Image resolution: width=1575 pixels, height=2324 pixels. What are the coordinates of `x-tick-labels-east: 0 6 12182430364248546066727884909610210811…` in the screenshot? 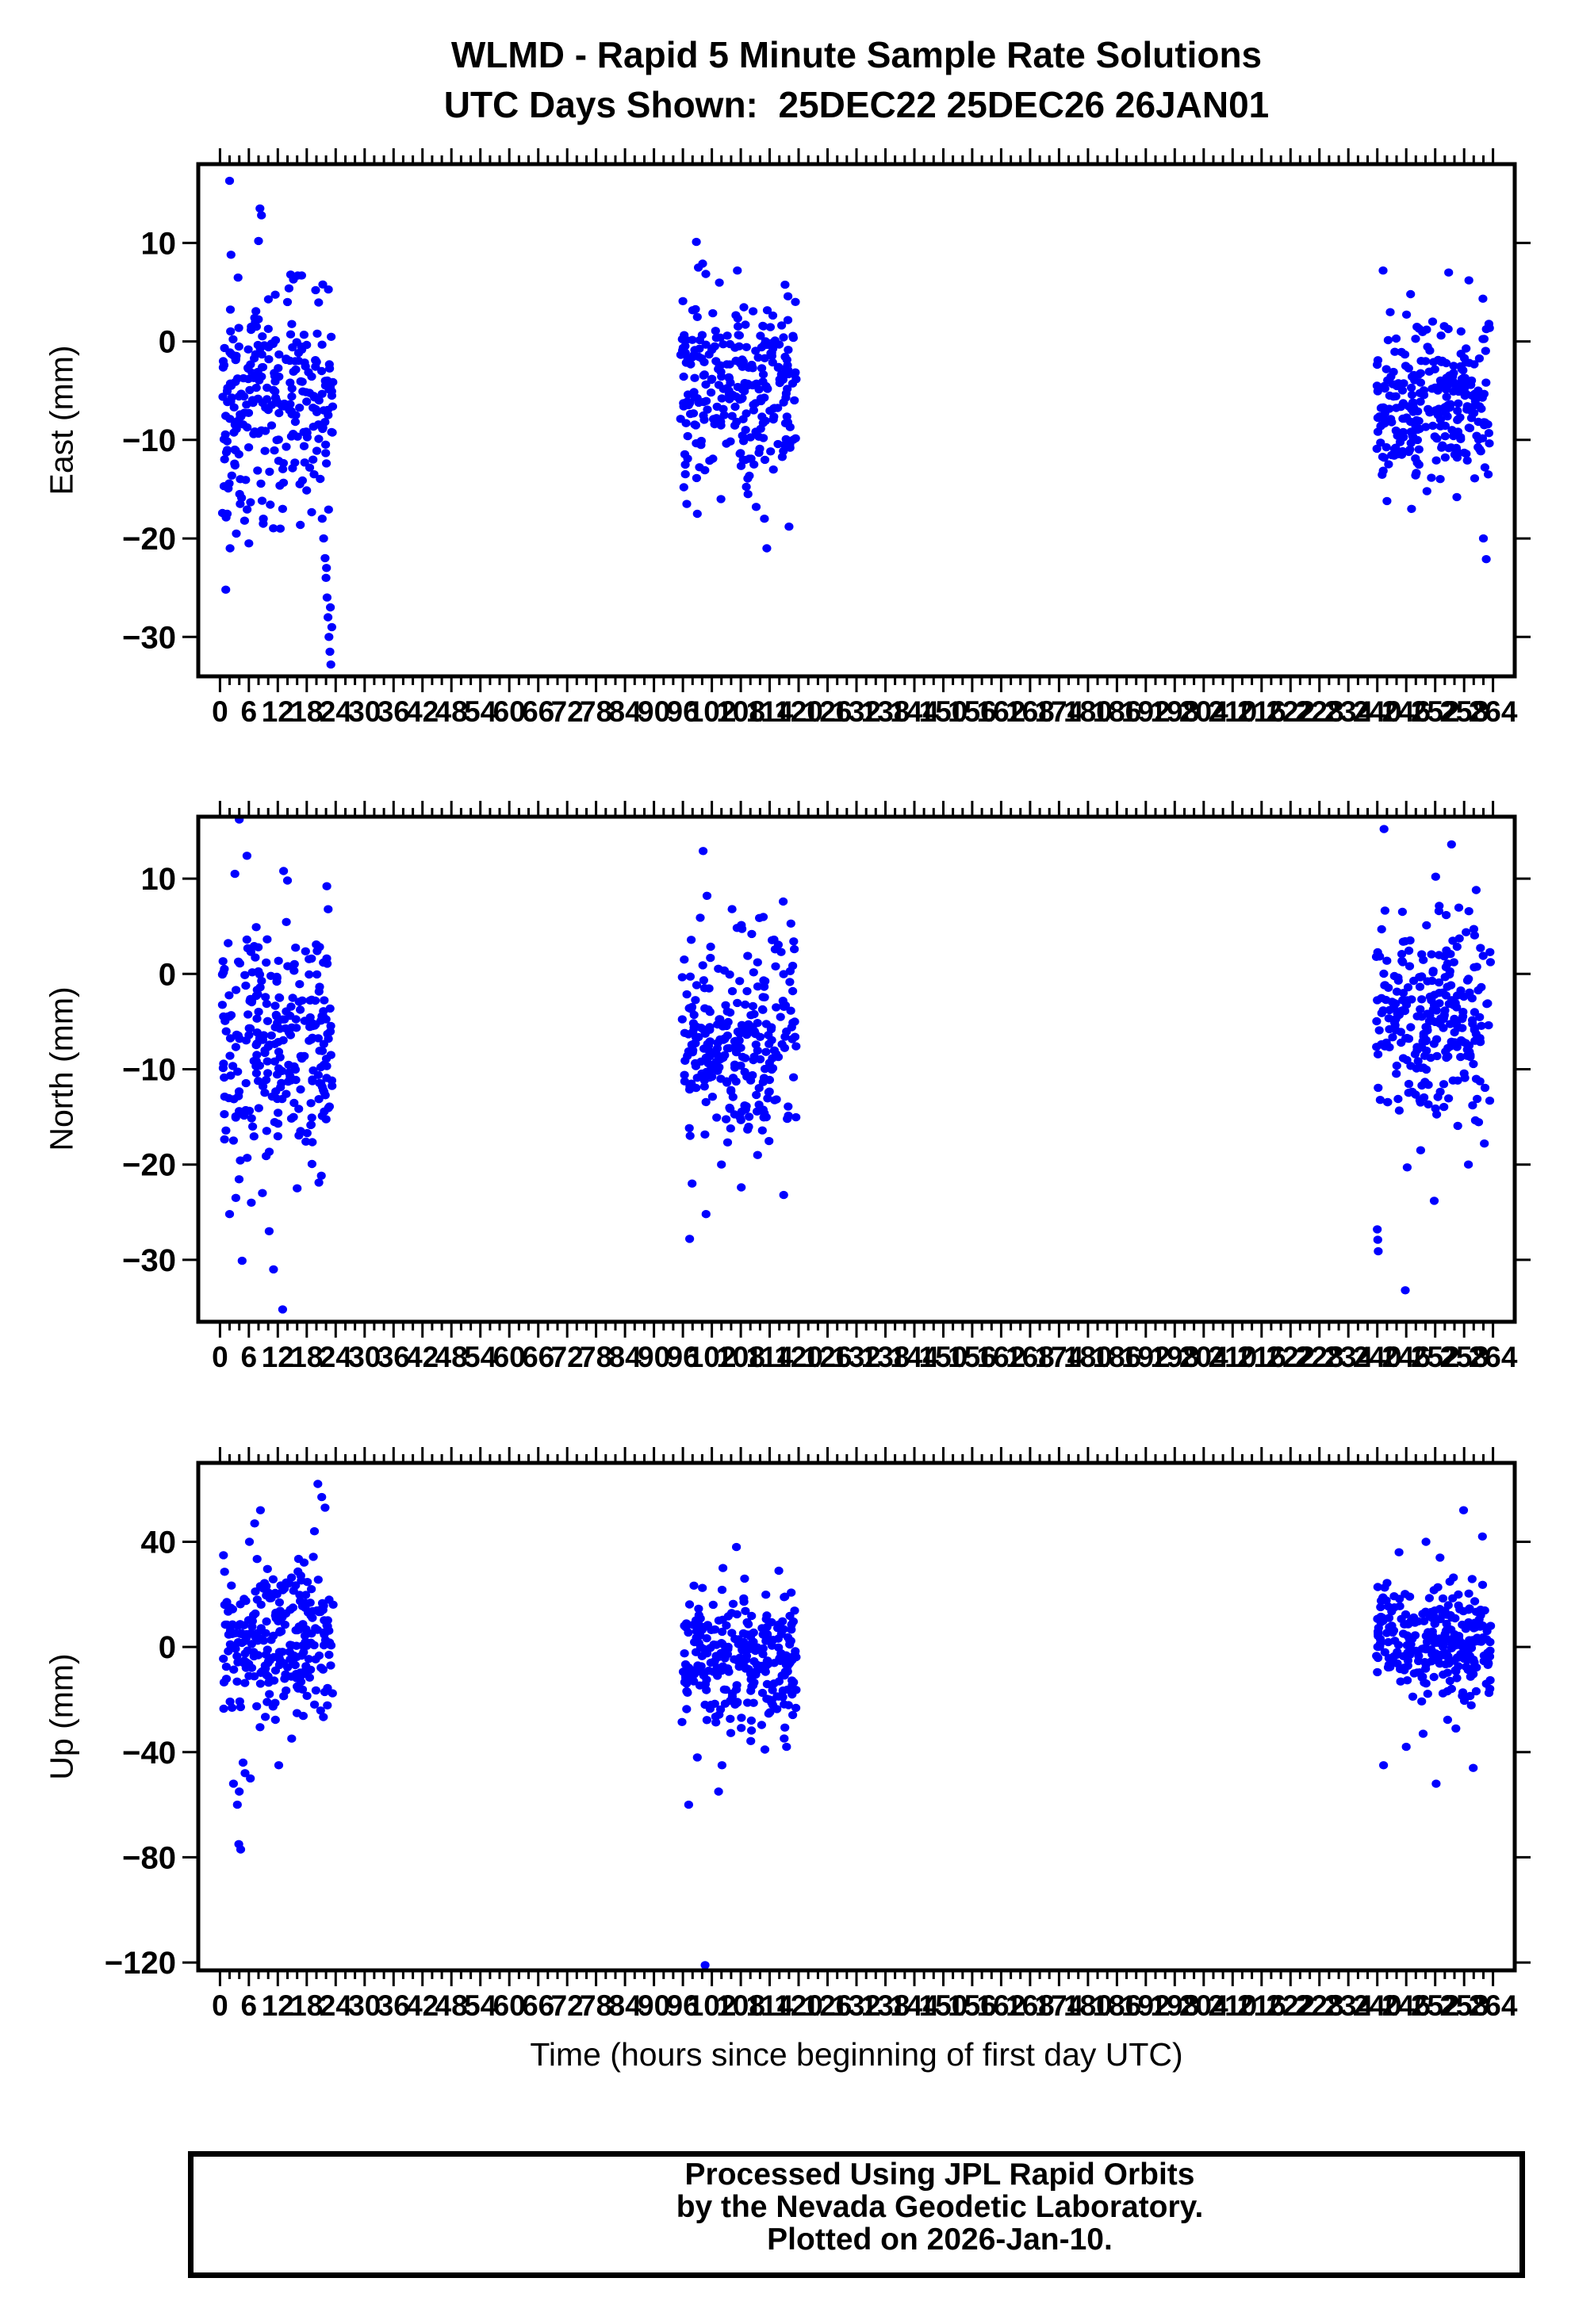 It's located at (865, 711).